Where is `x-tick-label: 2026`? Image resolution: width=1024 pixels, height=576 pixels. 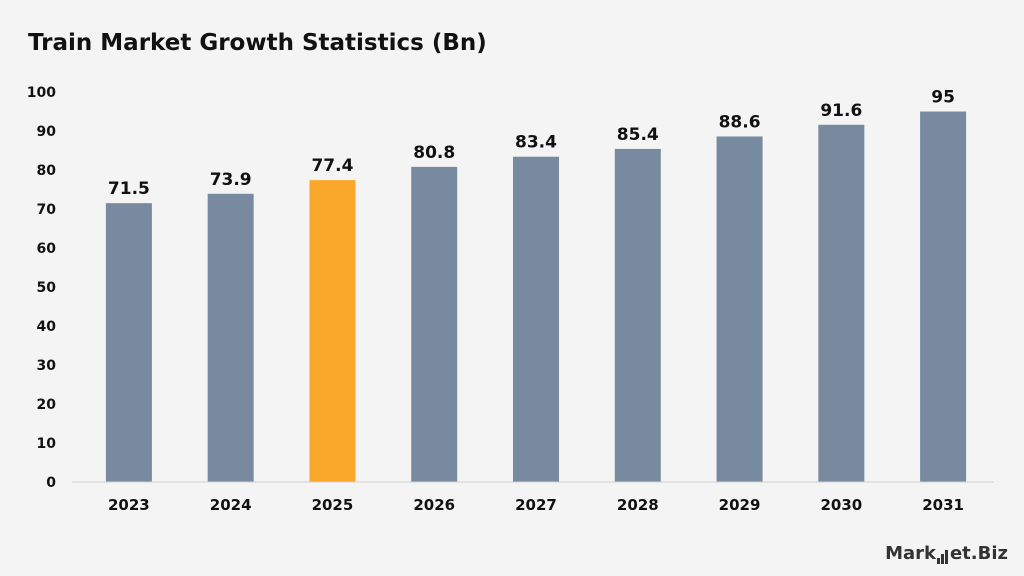 x-tick-label: 2026 is located at coordinates (434, 505).